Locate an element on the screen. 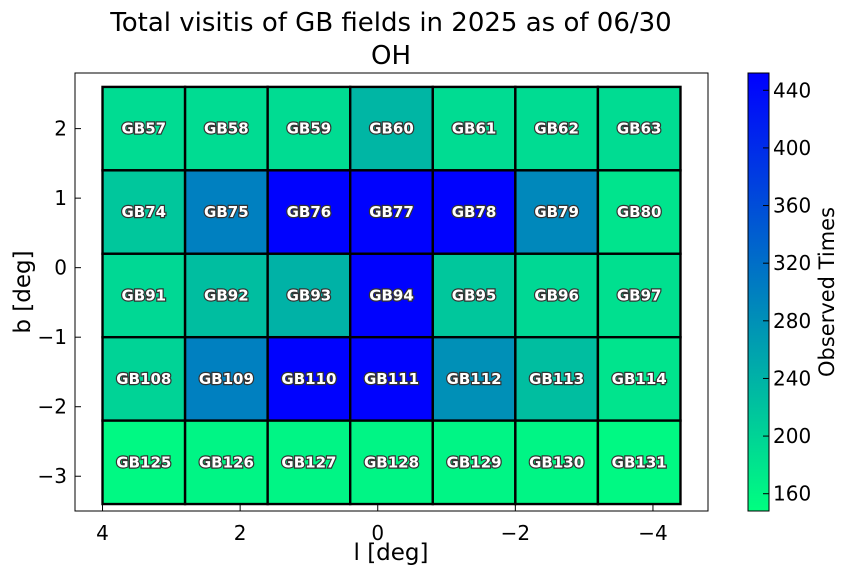 This screenshot has width=848, height=575. cell-label: GB109 is located at coordinates (226, 379).